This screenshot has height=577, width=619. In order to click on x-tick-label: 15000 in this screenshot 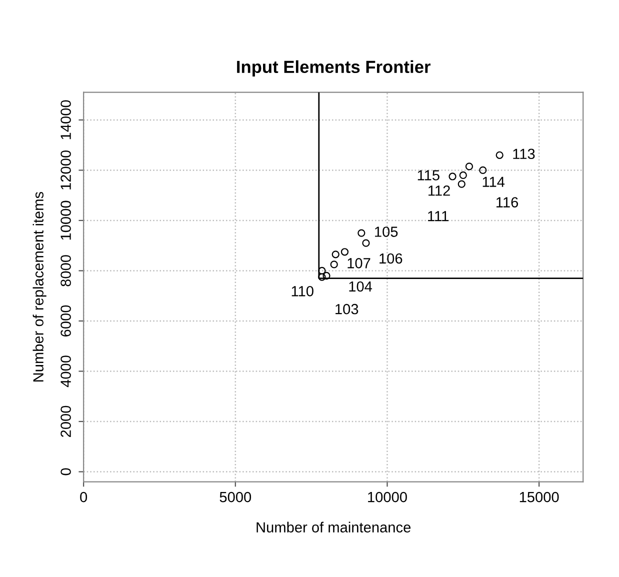, I will do `click(539, 497)`.